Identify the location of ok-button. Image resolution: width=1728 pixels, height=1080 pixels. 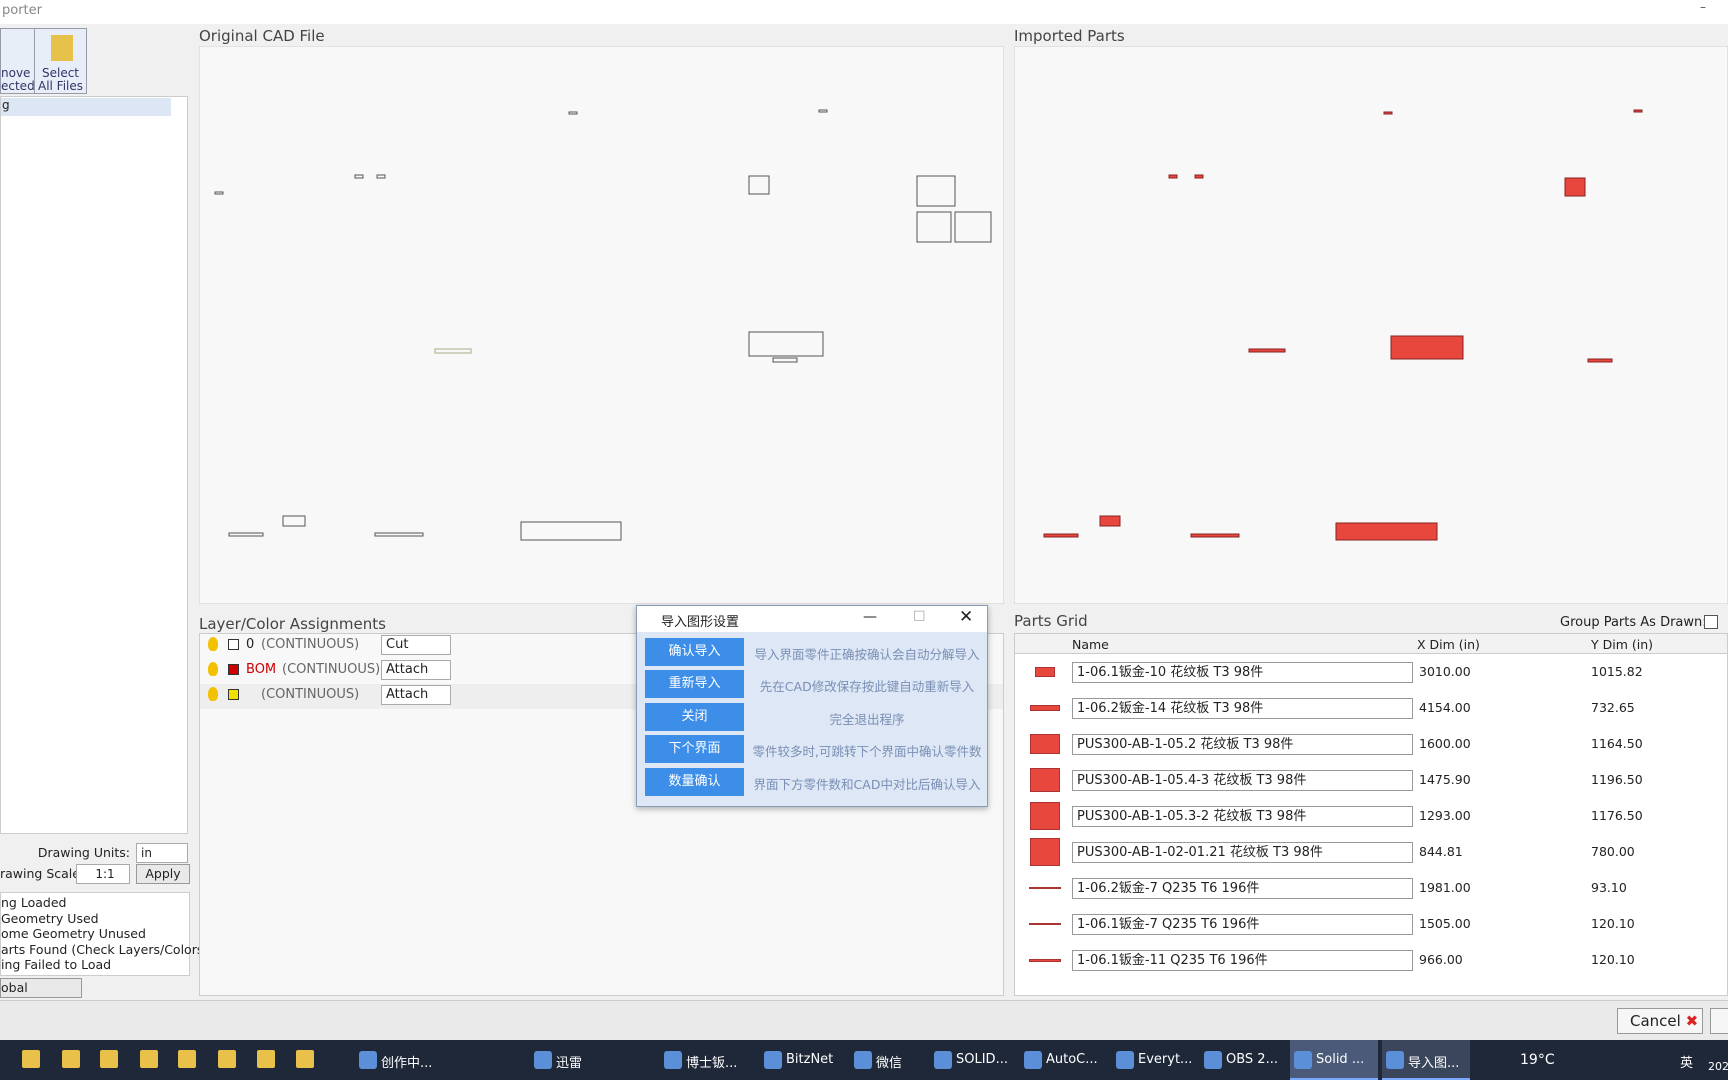
(1719, 1021).